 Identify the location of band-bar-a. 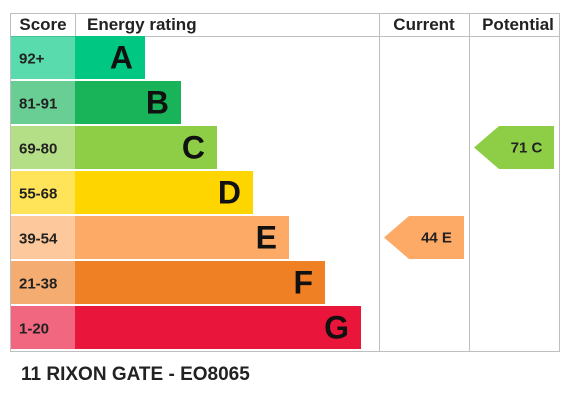
(110, 57).